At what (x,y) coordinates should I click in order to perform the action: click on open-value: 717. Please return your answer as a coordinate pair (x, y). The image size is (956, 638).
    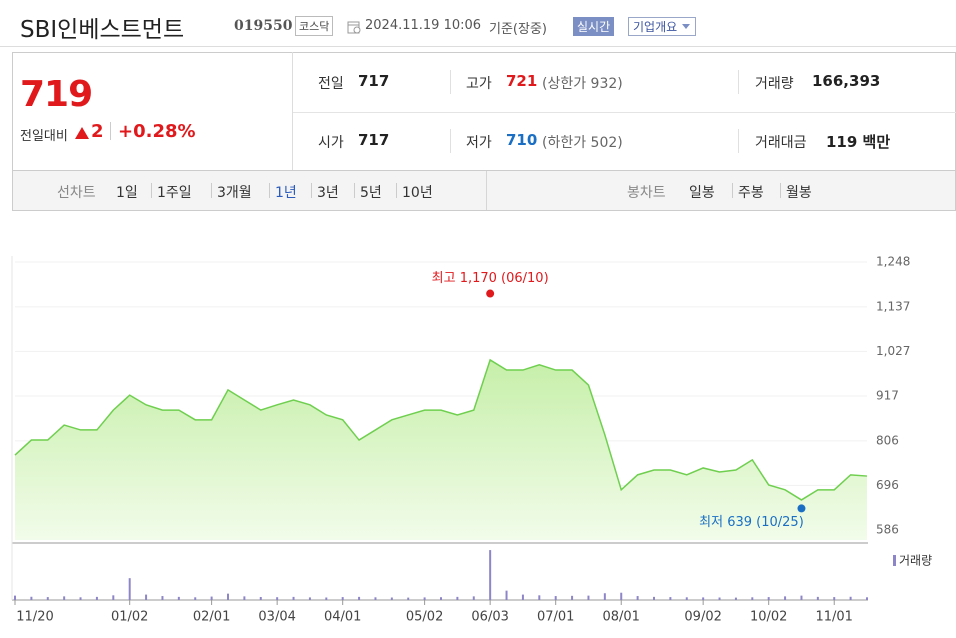
    Looking at the image, I should click on (374, 140).